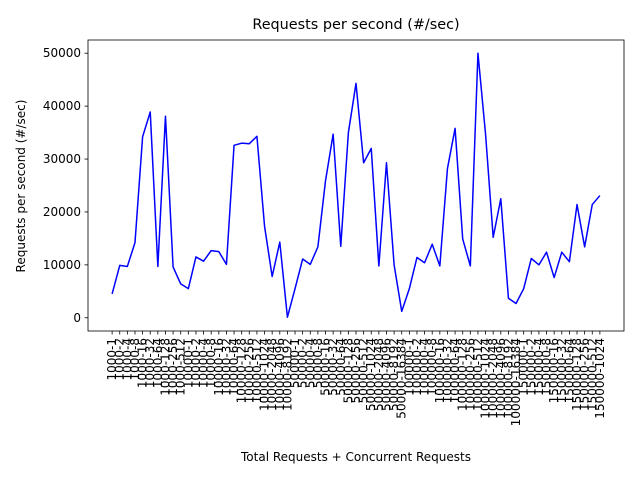  I want to click on x-tick-label: 1000-256, so click(173, 367).